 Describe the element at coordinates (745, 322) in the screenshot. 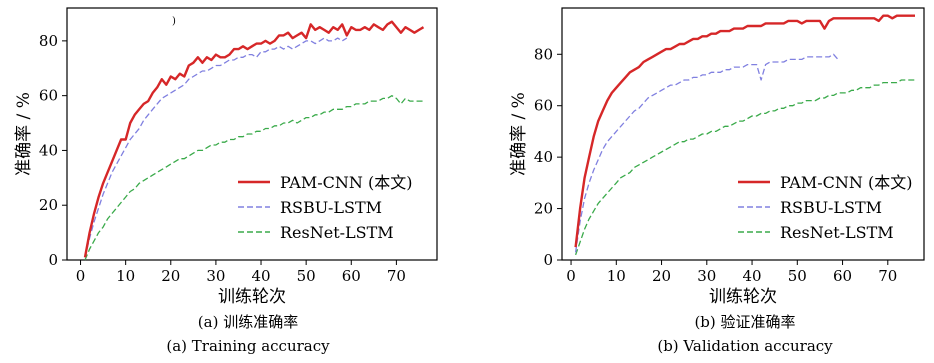

I see `caption-b-zh: (b) 验证准确率` at that location.